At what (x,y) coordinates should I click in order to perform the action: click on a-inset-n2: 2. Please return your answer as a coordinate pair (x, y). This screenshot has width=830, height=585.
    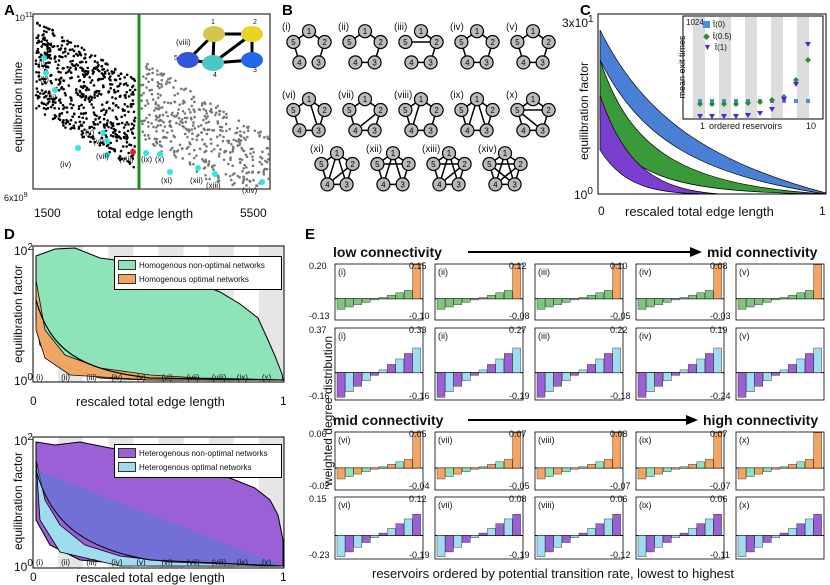
    Looking at the image, I should click on (255, 22).